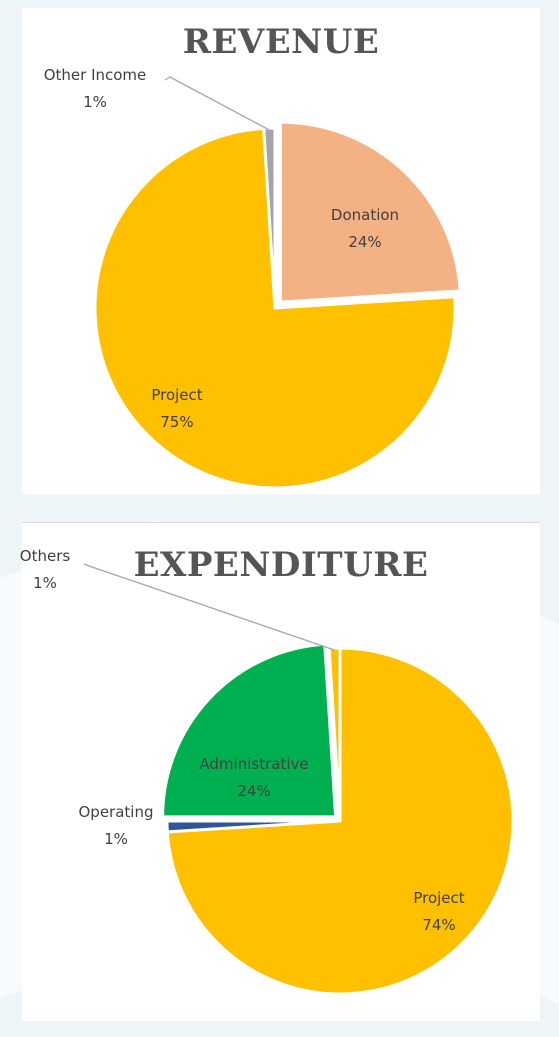 This screenshot has height=1037, width=559. Describe the element at coordinates (365, 215) in the screenshot. I see `slice-label-donation: Donation` at that location.